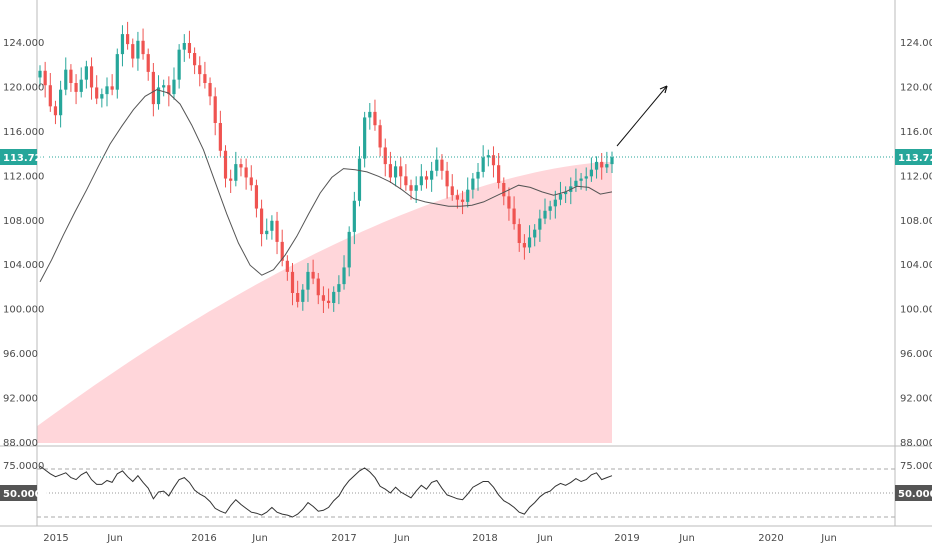 This screenshot has height=550, width=932. I want to click on last-price-badge-left: 113.722, so click(24, 157).